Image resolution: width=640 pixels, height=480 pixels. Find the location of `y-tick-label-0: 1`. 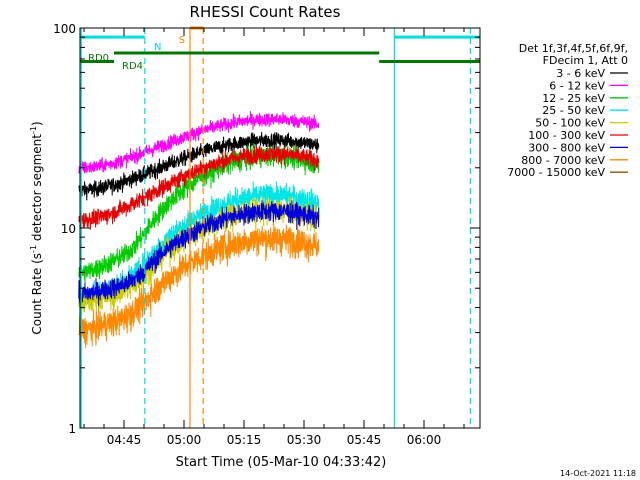

y-tick-label-0: 1 is located at coordinates (72, 429).